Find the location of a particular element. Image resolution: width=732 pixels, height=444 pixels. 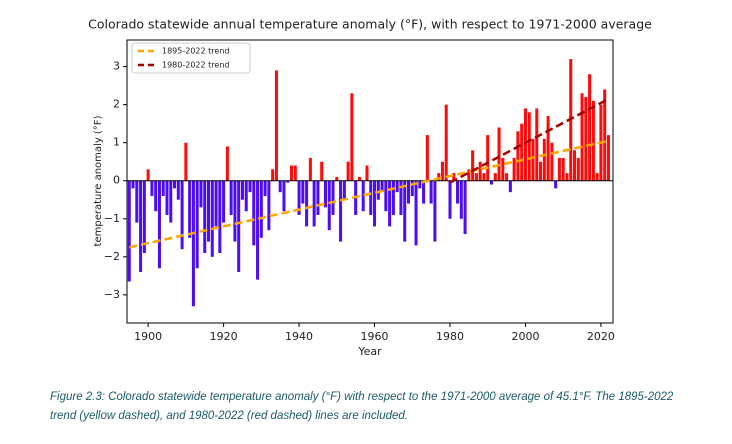

y-axis-label: temperature anomaly (°F) is located at coordinates (98, 180).